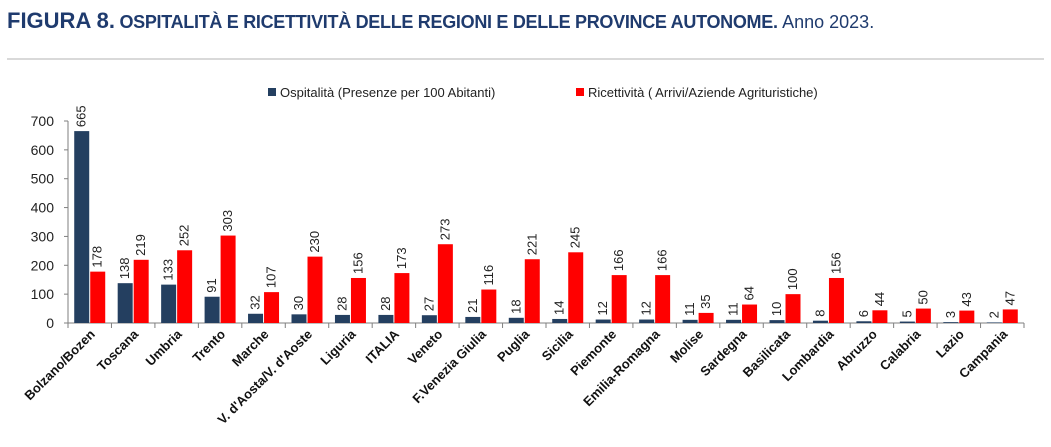 This screenshot has width=1051, height=447. What do you see at coordinates (61, 20) in the screenshot?
I see `figure-number: FIGURA 8.` at bounding box center [61, 20].